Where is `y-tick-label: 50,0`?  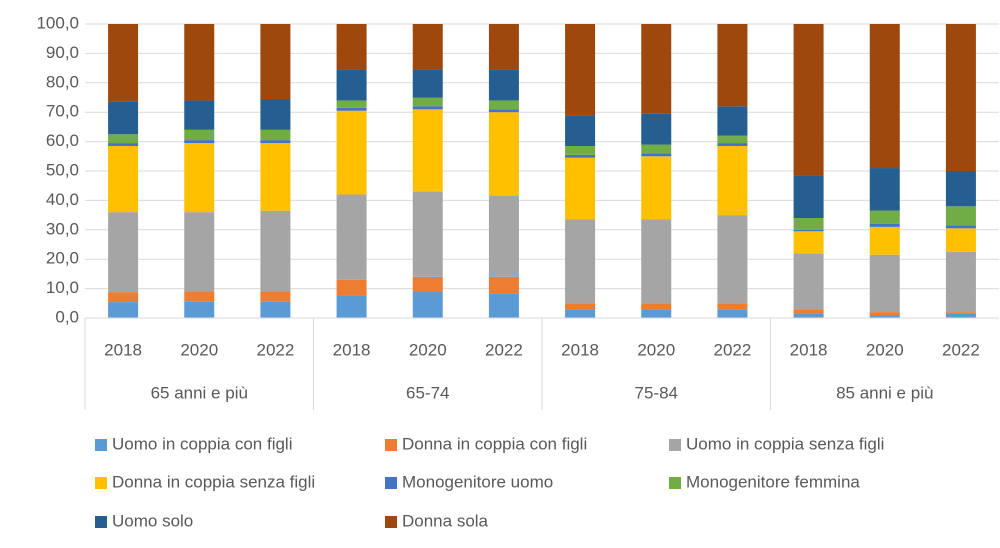
y-tick-label: 50,0 is located at coordinates (62, 169).